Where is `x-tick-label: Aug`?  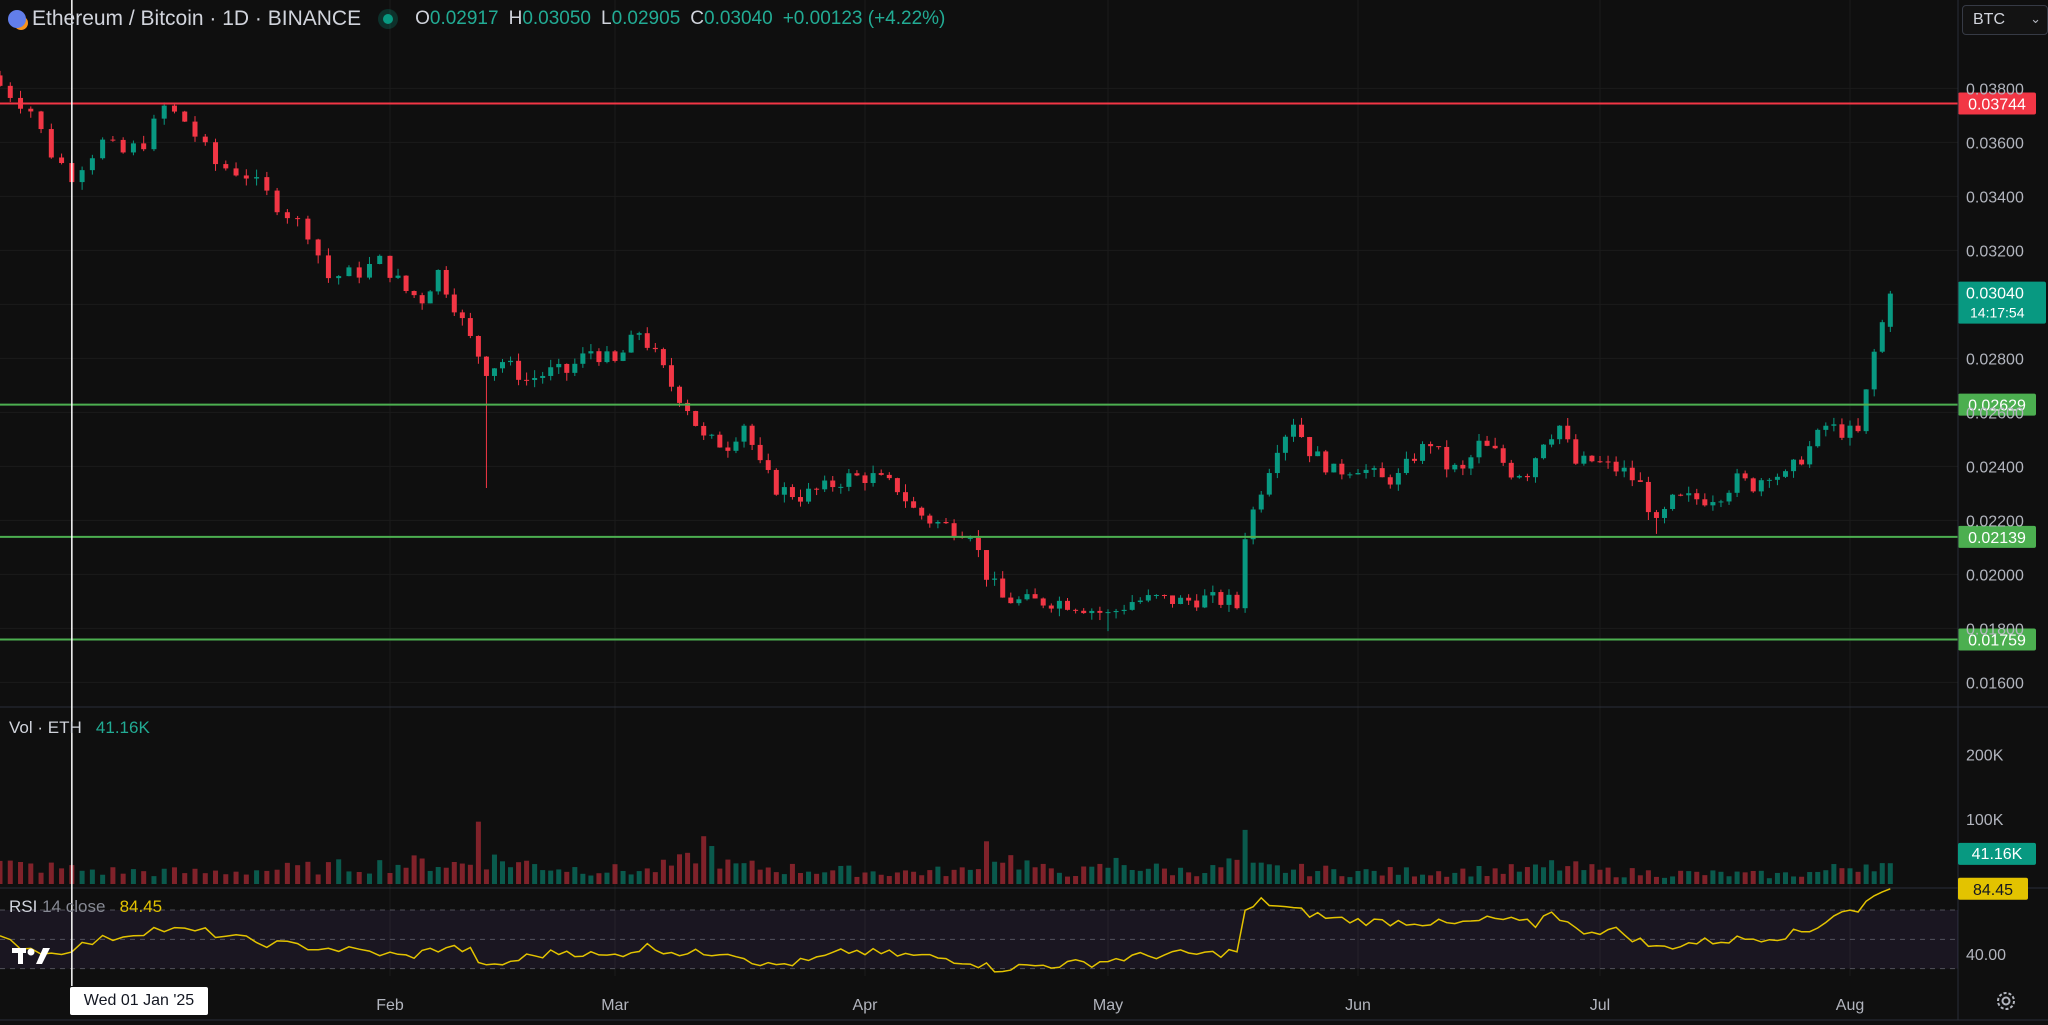 x-tick-label: Aug is located at coordinates (1850, 1005).